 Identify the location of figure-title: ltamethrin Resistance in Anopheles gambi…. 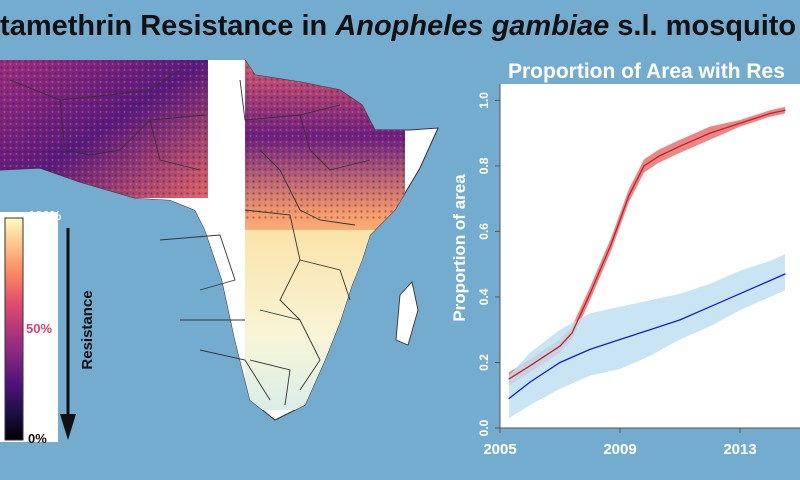
(400, 26).